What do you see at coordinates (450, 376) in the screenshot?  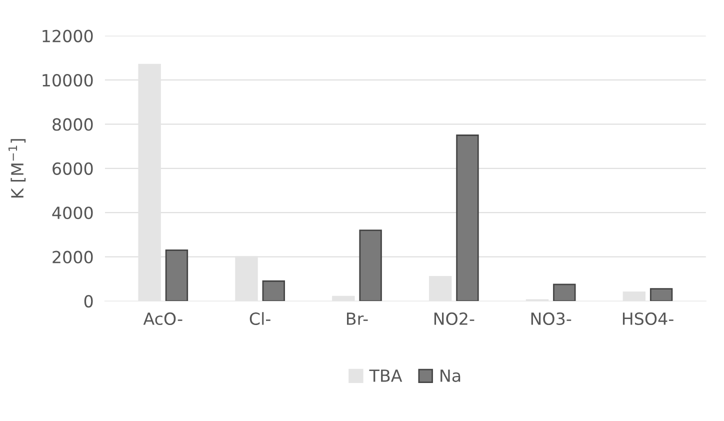 I see `legend-label: Na` at bounding box center [450, 376].